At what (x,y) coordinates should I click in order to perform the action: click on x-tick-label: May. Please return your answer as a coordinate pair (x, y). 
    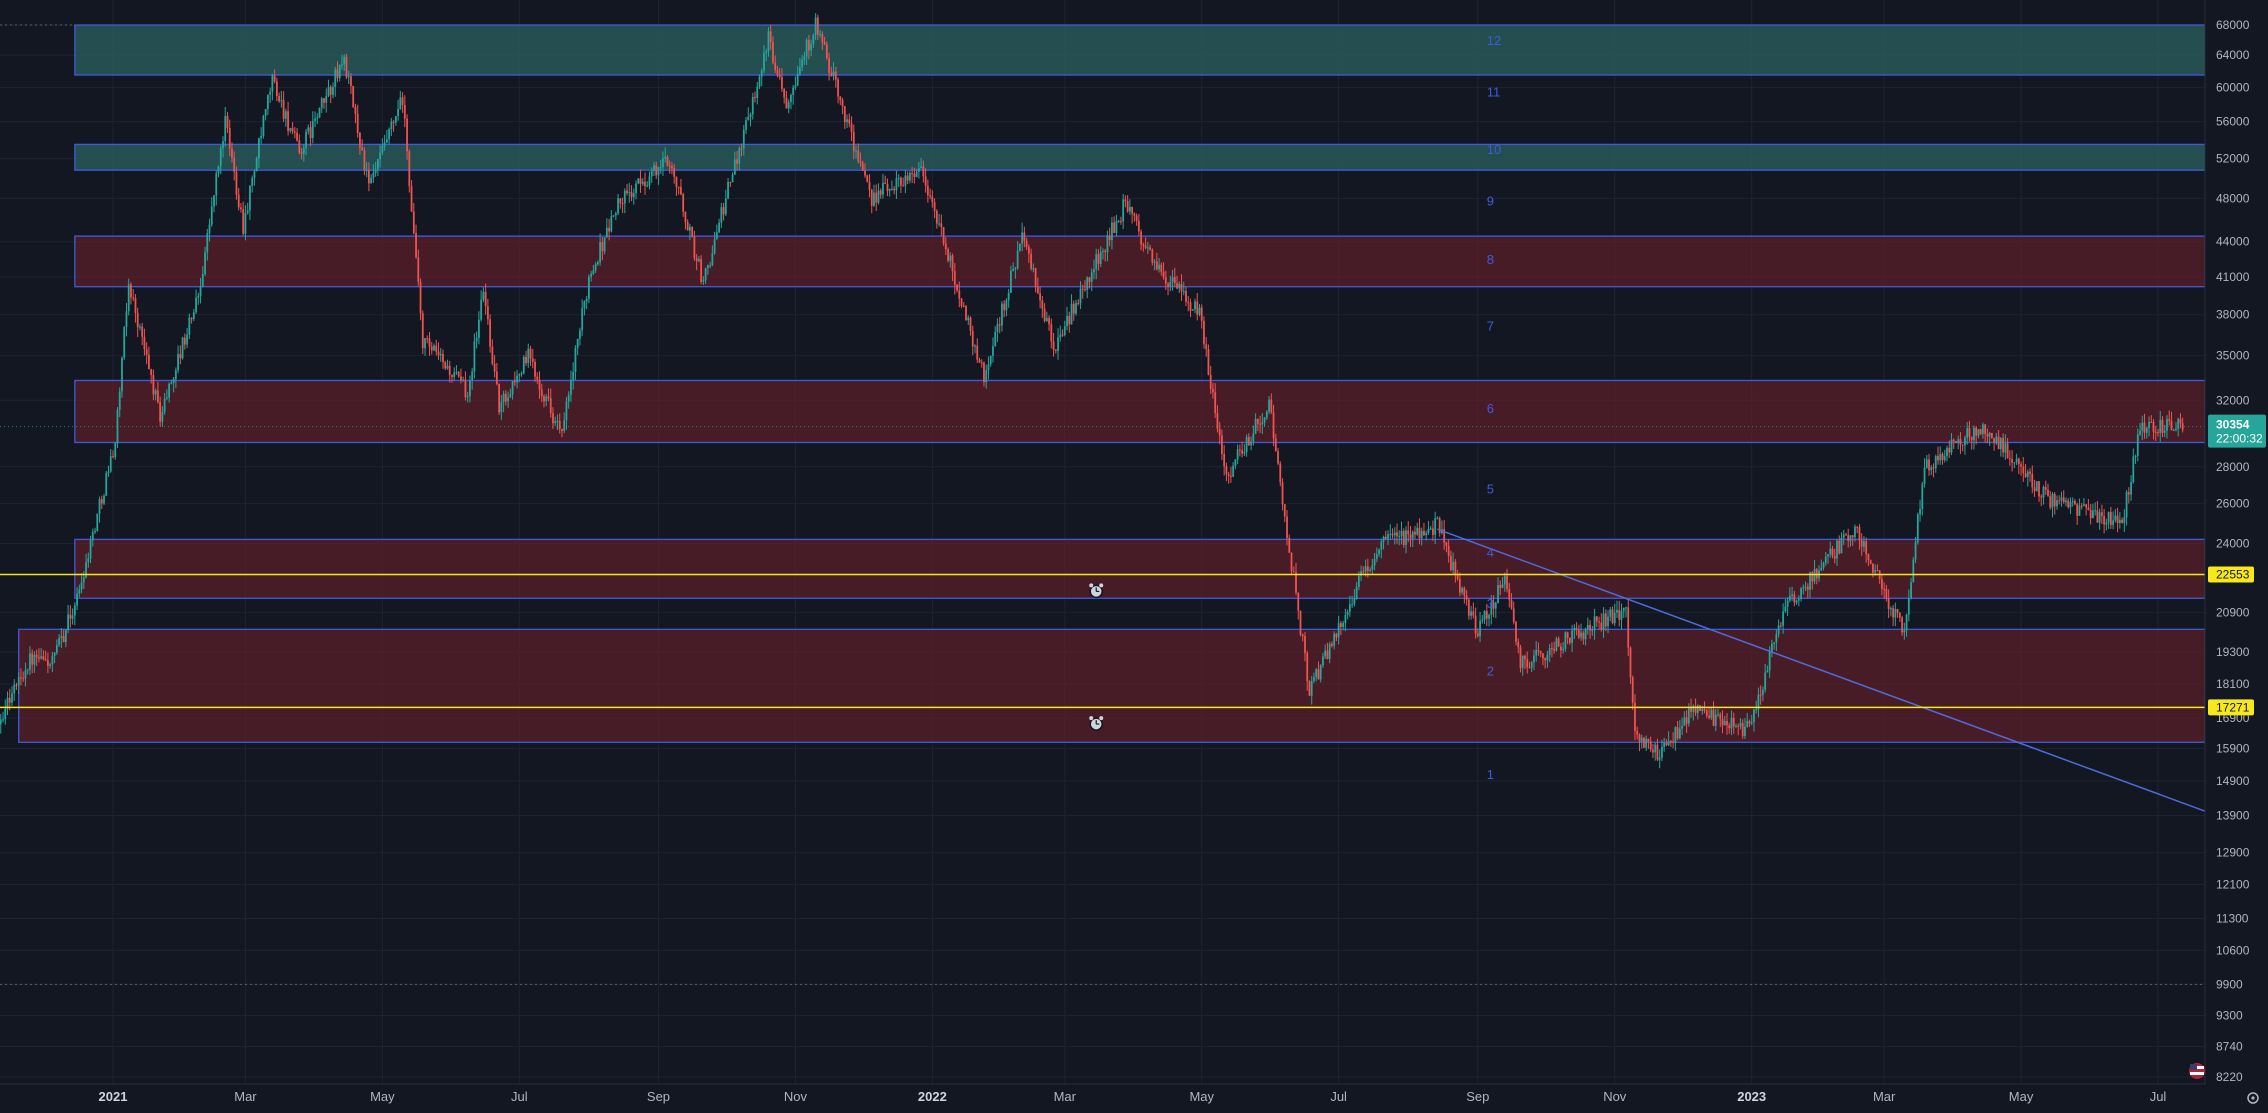
    Looking at the image, I should click on (382, 1096).